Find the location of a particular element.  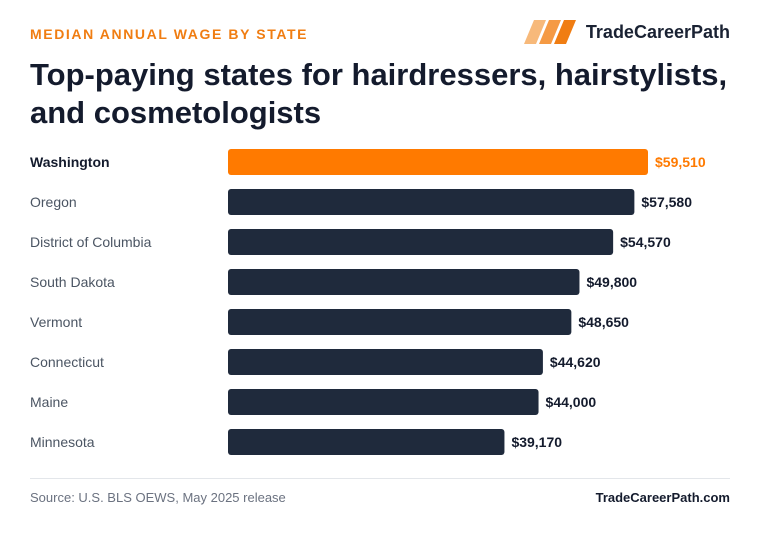

category-label: Oregon is located at coordinates (53, 202).